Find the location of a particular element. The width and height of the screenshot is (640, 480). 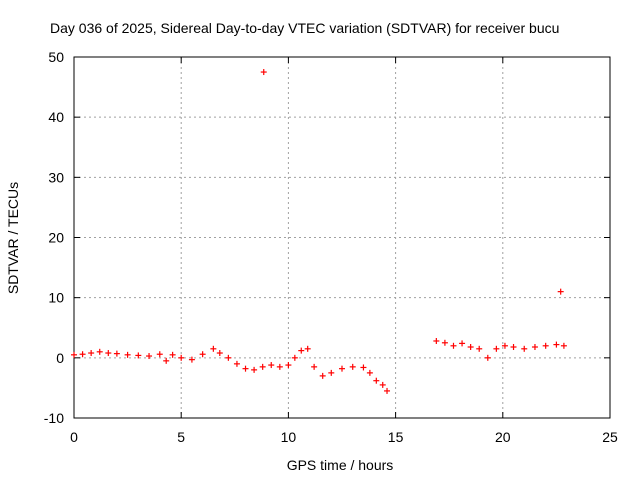

y-tick-label: -10 is located at coordinates (54, 418).